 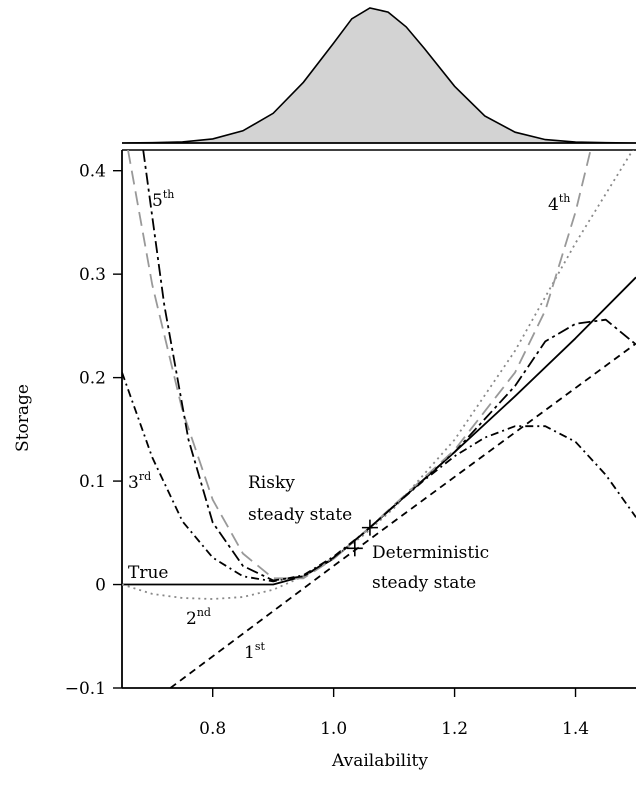 I want to click on density-curve, so click(x=378, y=75).